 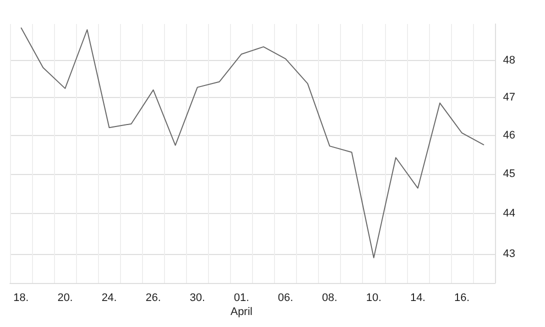 What do you see at coordinates (65, 298) in the screenshot?
I see `x-tick-label: 20.` at bounding box center [65, 298].